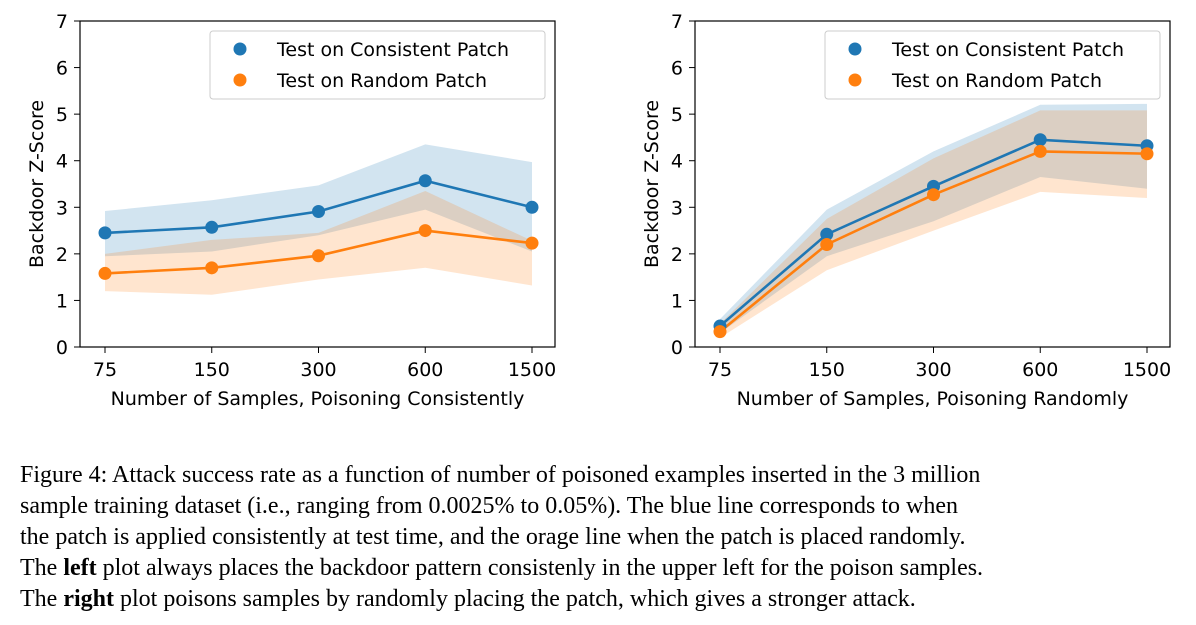  What do you see at coordinates (392, 50) in the screenshot?
I see `chart-left-legend-label-0: Test on Consistent Patch` at bounding box center [392, 50].